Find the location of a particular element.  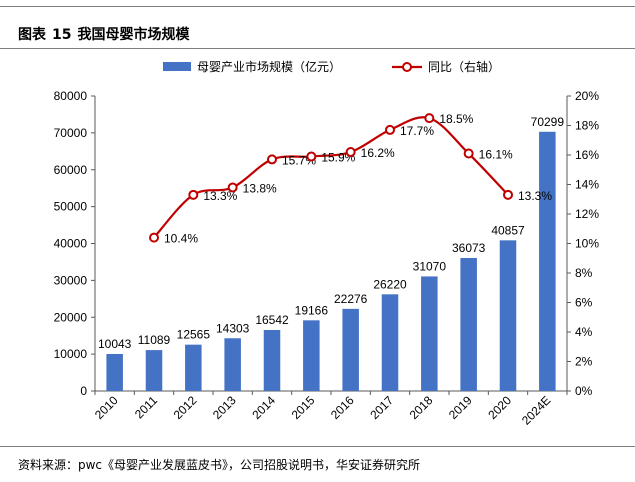

x-tick-label: 2020 is located at coordinates (499, 407).